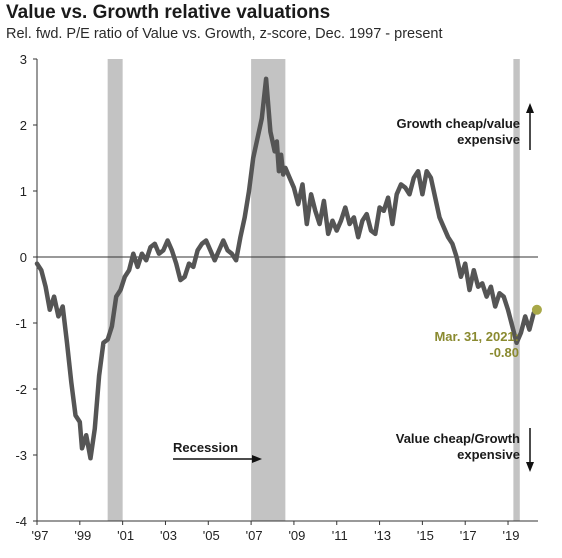 The image size is (562, 558). I want to click on x-tick-label: '03, so click(168, 535).